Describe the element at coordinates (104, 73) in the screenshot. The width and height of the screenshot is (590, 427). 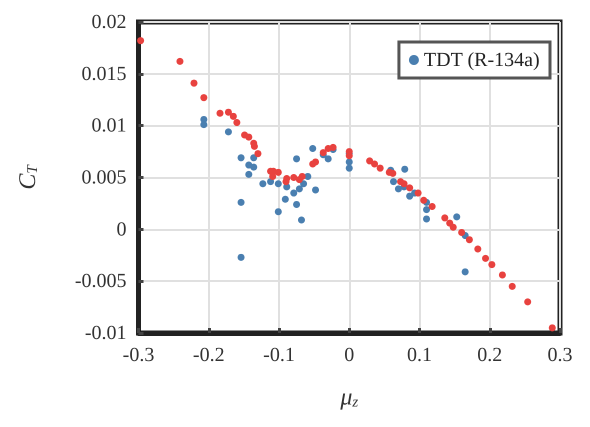
I see `y-tick-label: 0.015` at that location.